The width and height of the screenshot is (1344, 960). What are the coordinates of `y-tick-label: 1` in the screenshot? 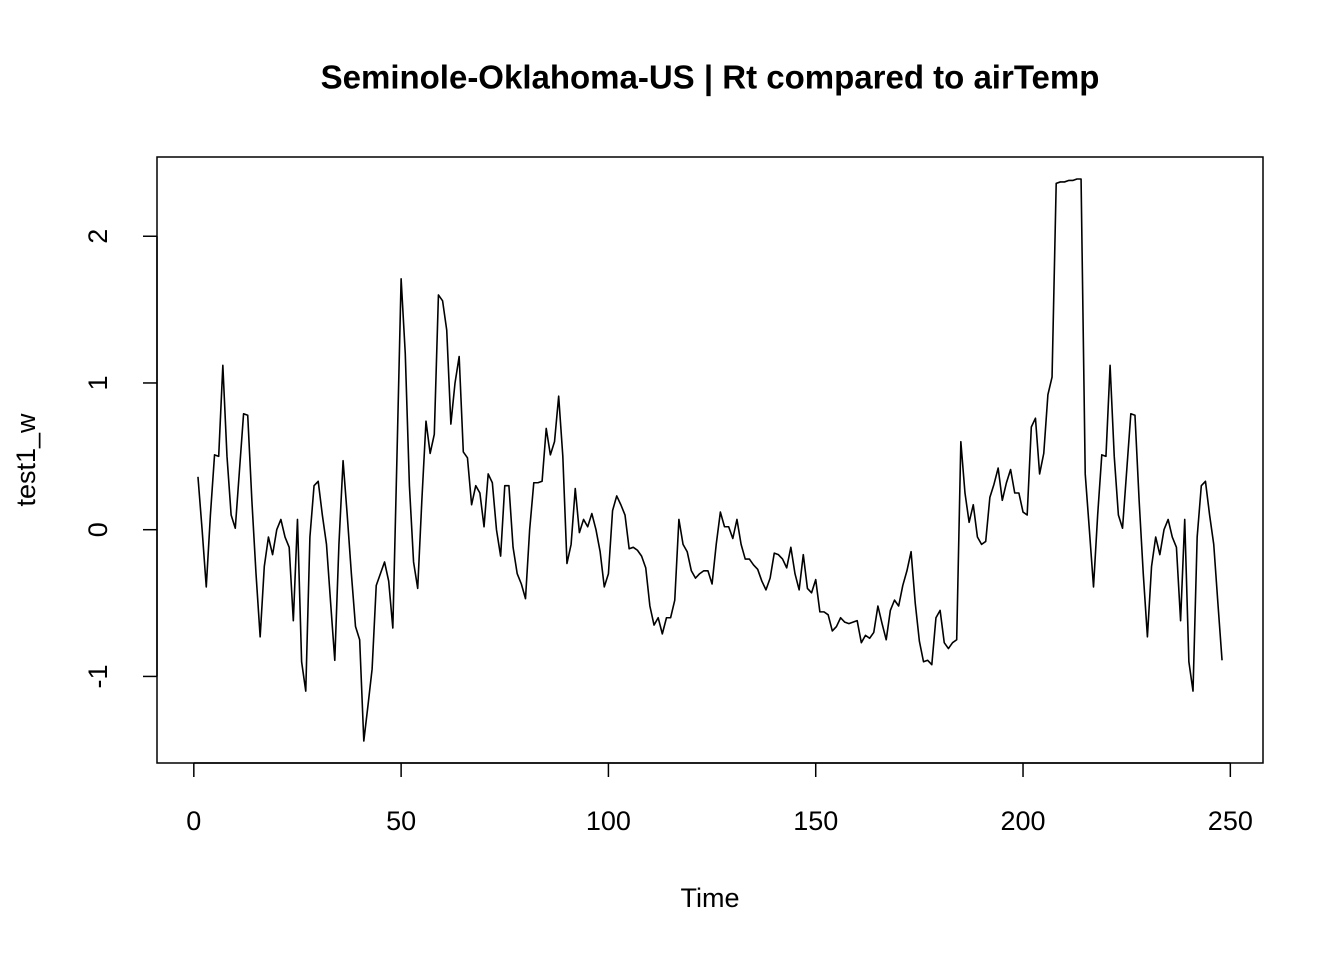 It's located at (98, 382).